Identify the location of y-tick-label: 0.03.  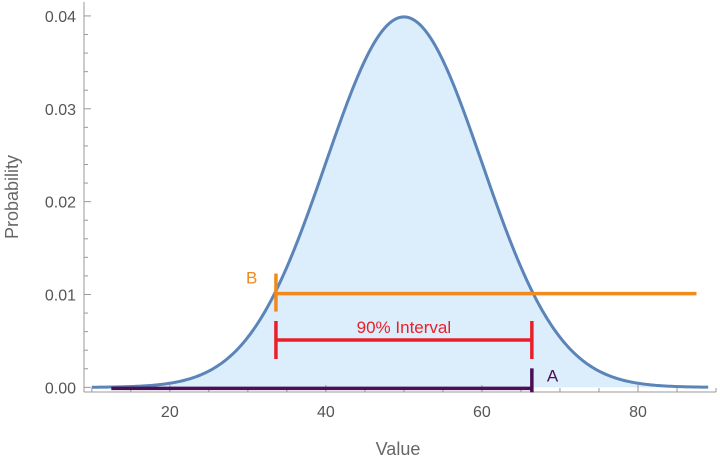
(60, 110).